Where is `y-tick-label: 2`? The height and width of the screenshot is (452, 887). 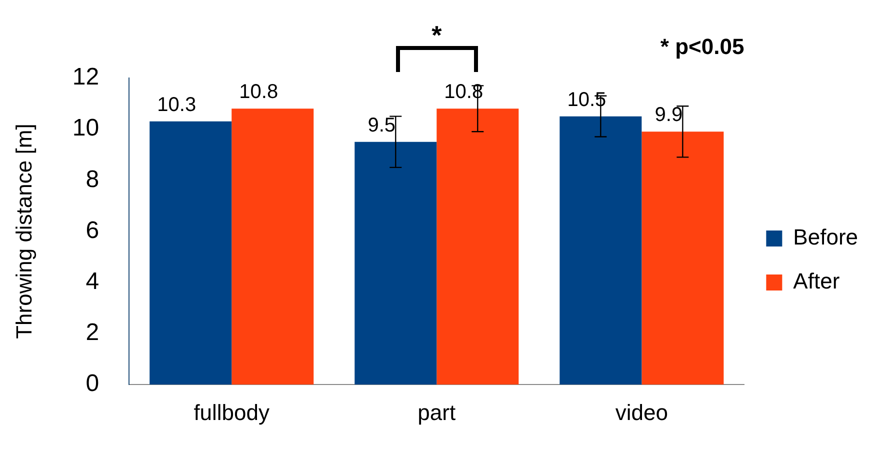
y-tick-label: 2 is located at coordinates (93, 332).